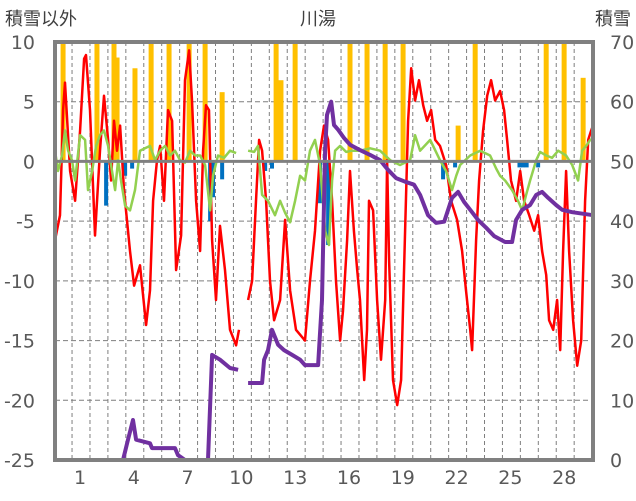 The width and height of the screenshot is (636, 501). Describe the element at coordinates (564, 478) in the screenshot. I see `x-tick-label: 28` at that location.